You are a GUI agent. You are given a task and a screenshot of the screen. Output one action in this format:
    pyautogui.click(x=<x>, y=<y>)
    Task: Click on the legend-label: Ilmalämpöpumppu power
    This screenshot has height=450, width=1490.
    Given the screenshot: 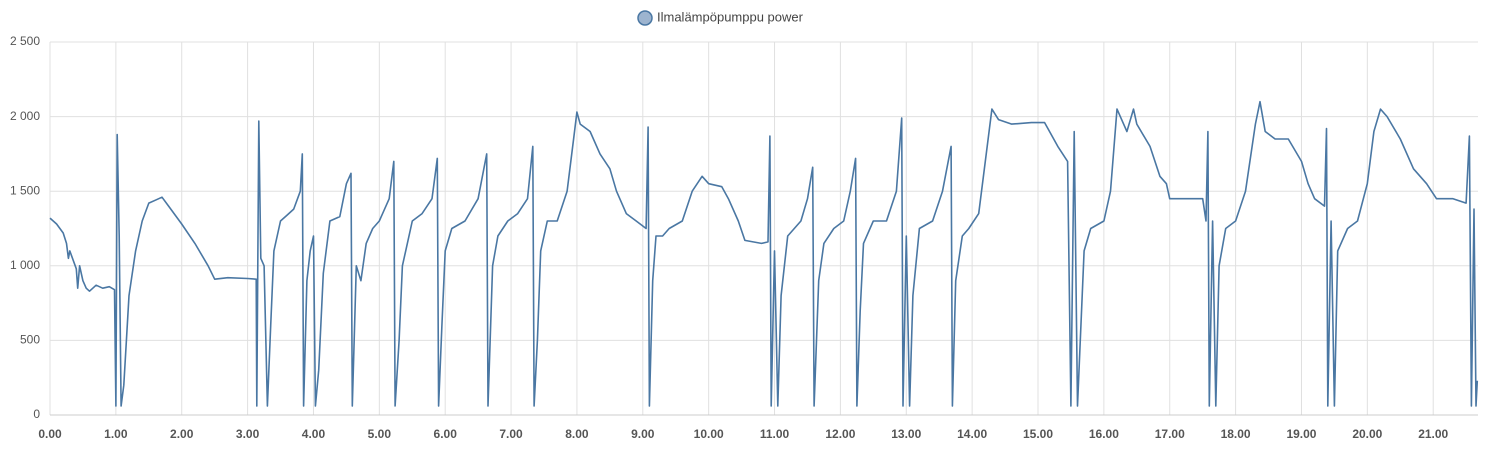 What is the action you would take?
    pyautogui.click(x=730, y=16)
    